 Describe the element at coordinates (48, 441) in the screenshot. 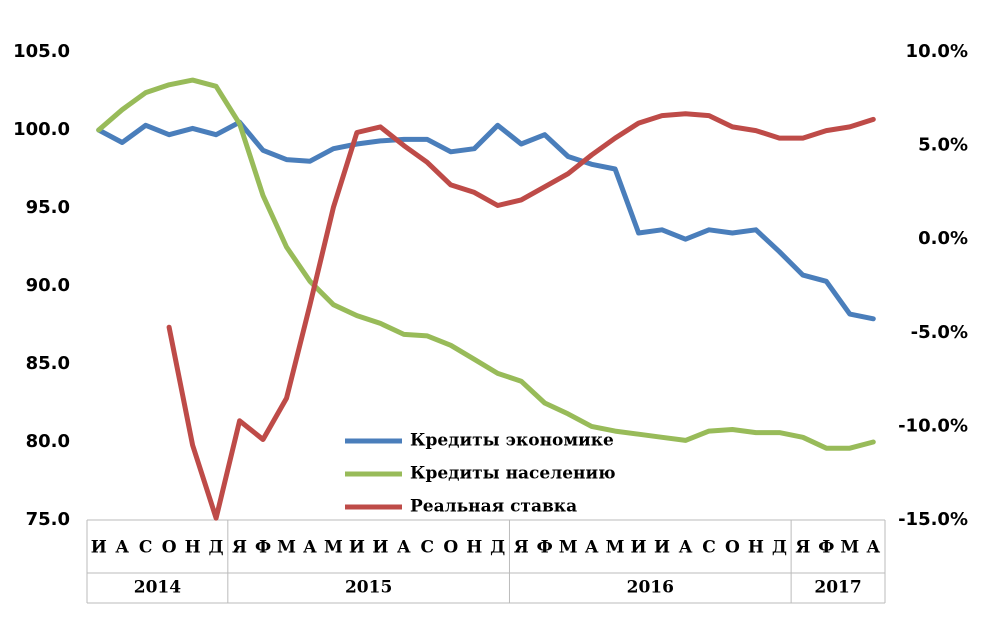

I see `y-tick-label: 80.0` at that location.